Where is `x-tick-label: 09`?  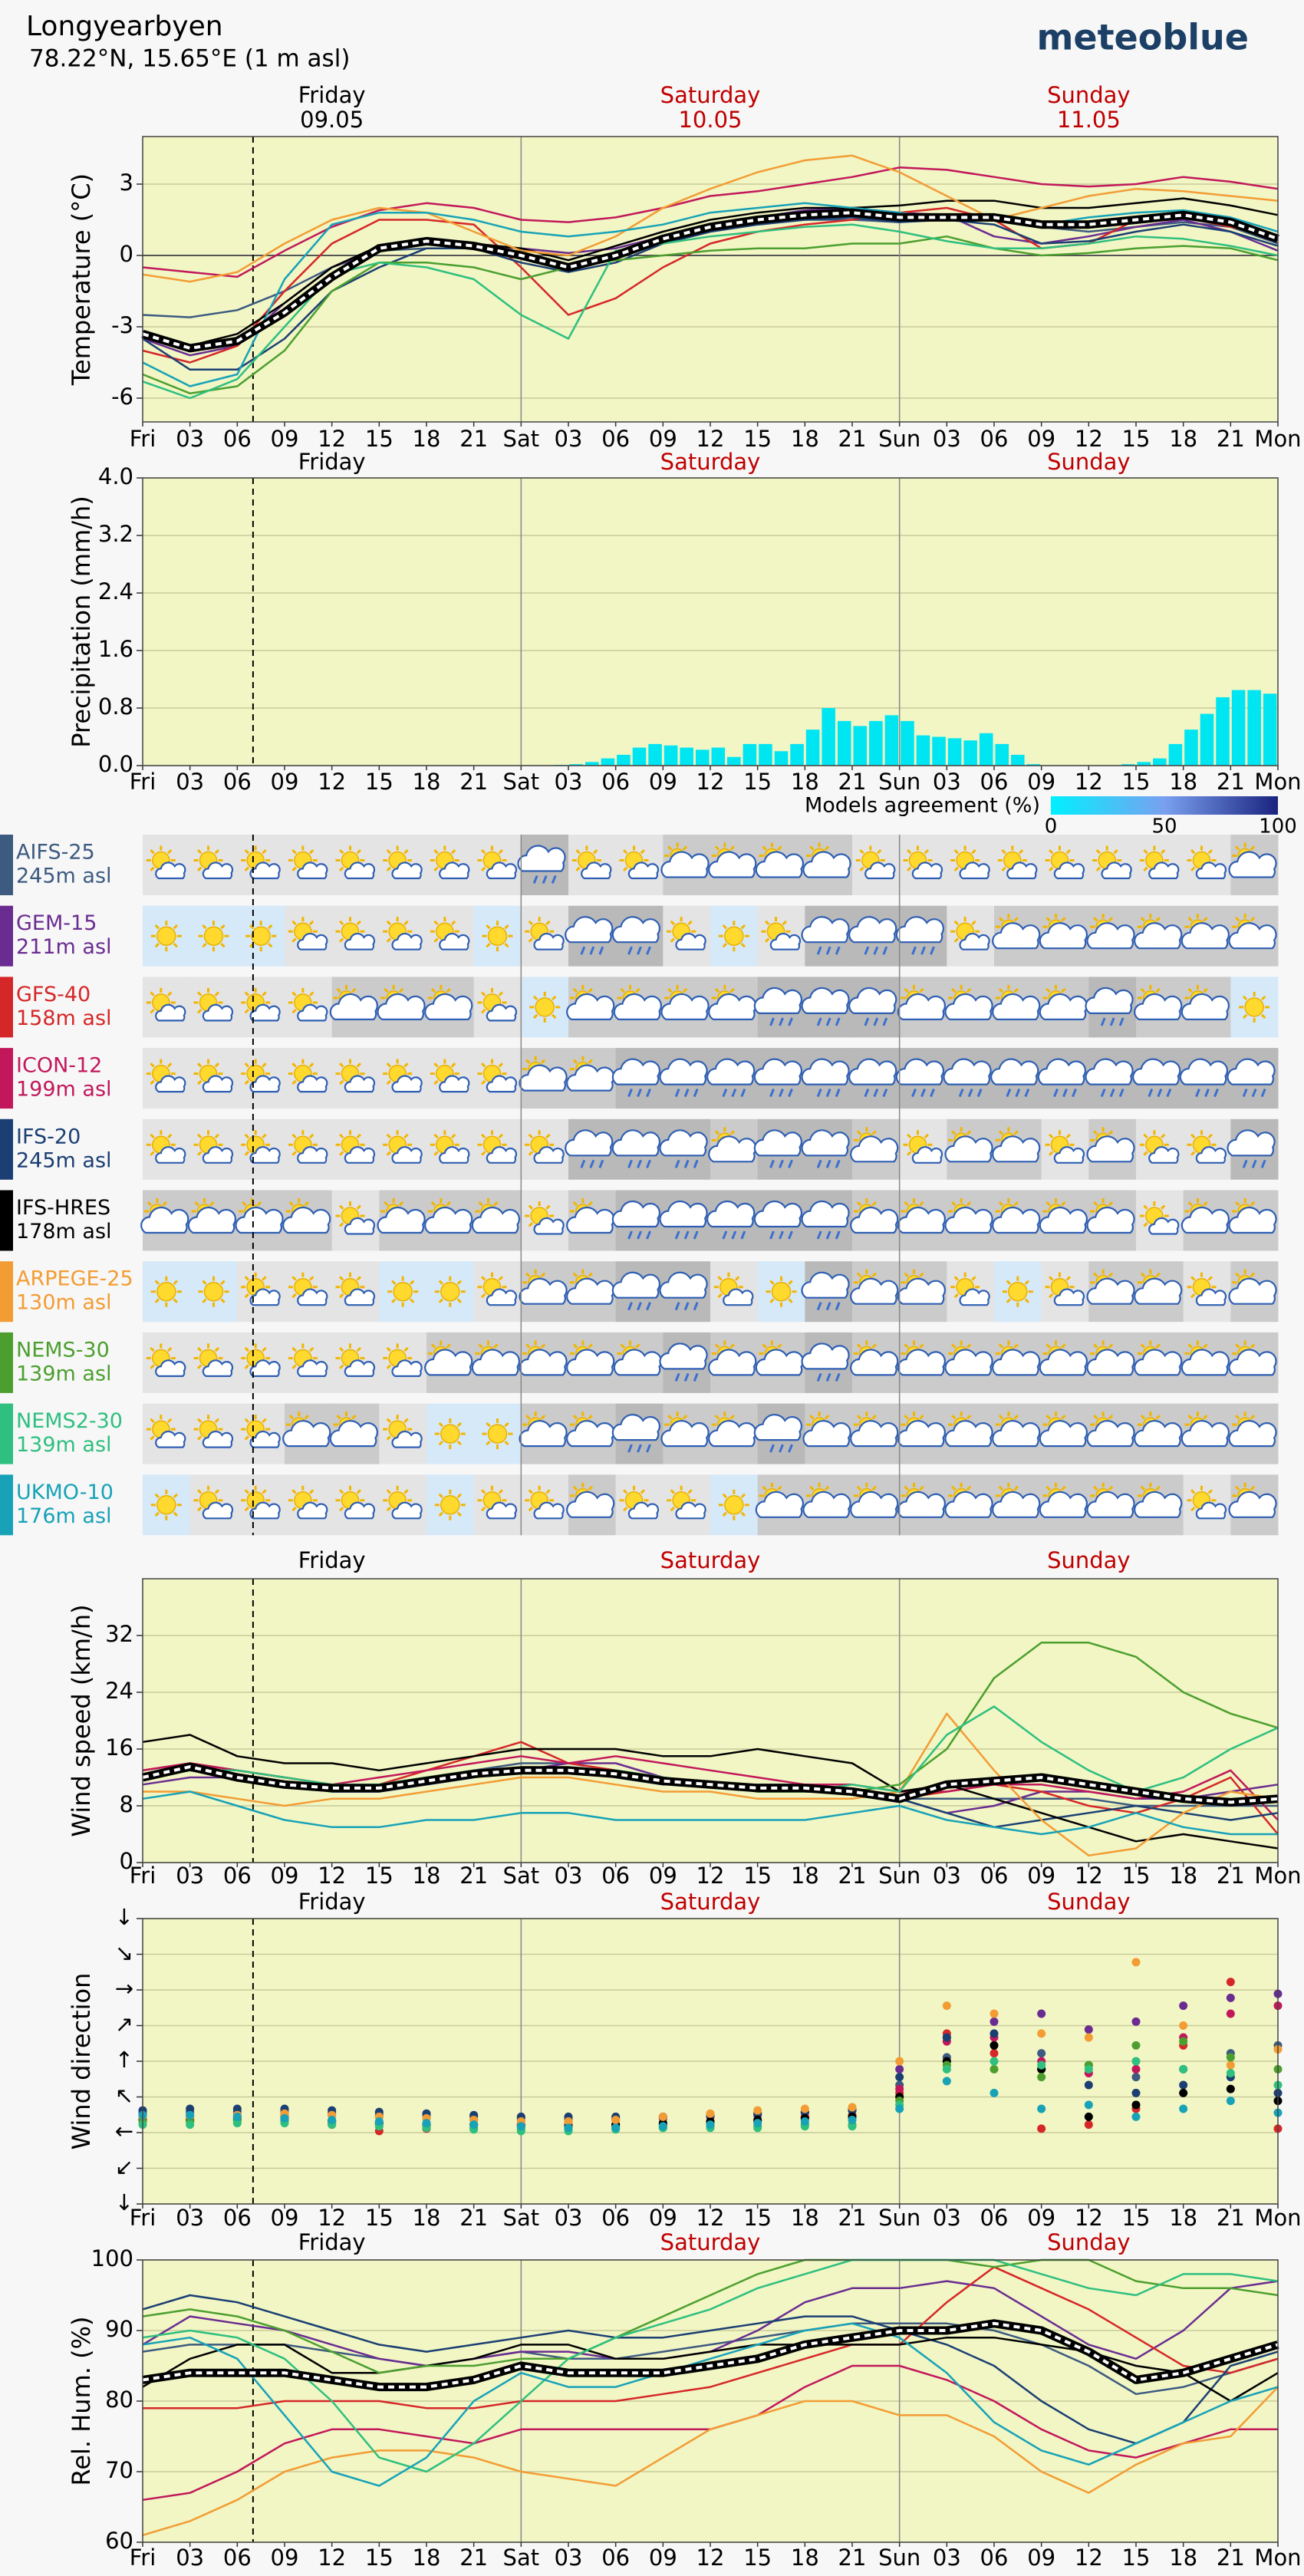
x-tick-label: 09 is located at coordinates (663, 439).